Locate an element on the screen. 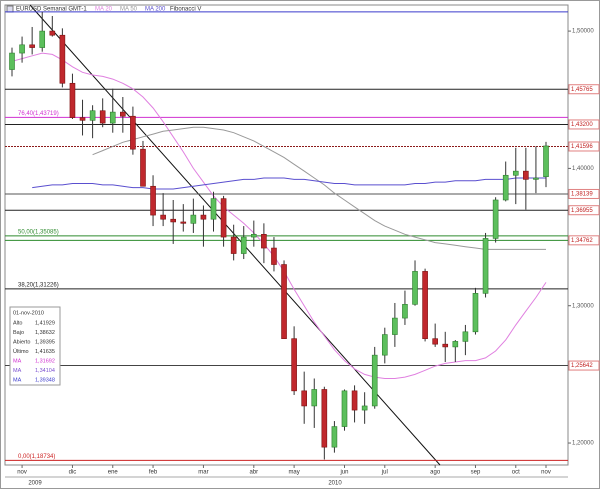 The height and width of the screenshot is (489, 600). fib-label: 38,20(1,31226) is located at coordinates (38, 285).